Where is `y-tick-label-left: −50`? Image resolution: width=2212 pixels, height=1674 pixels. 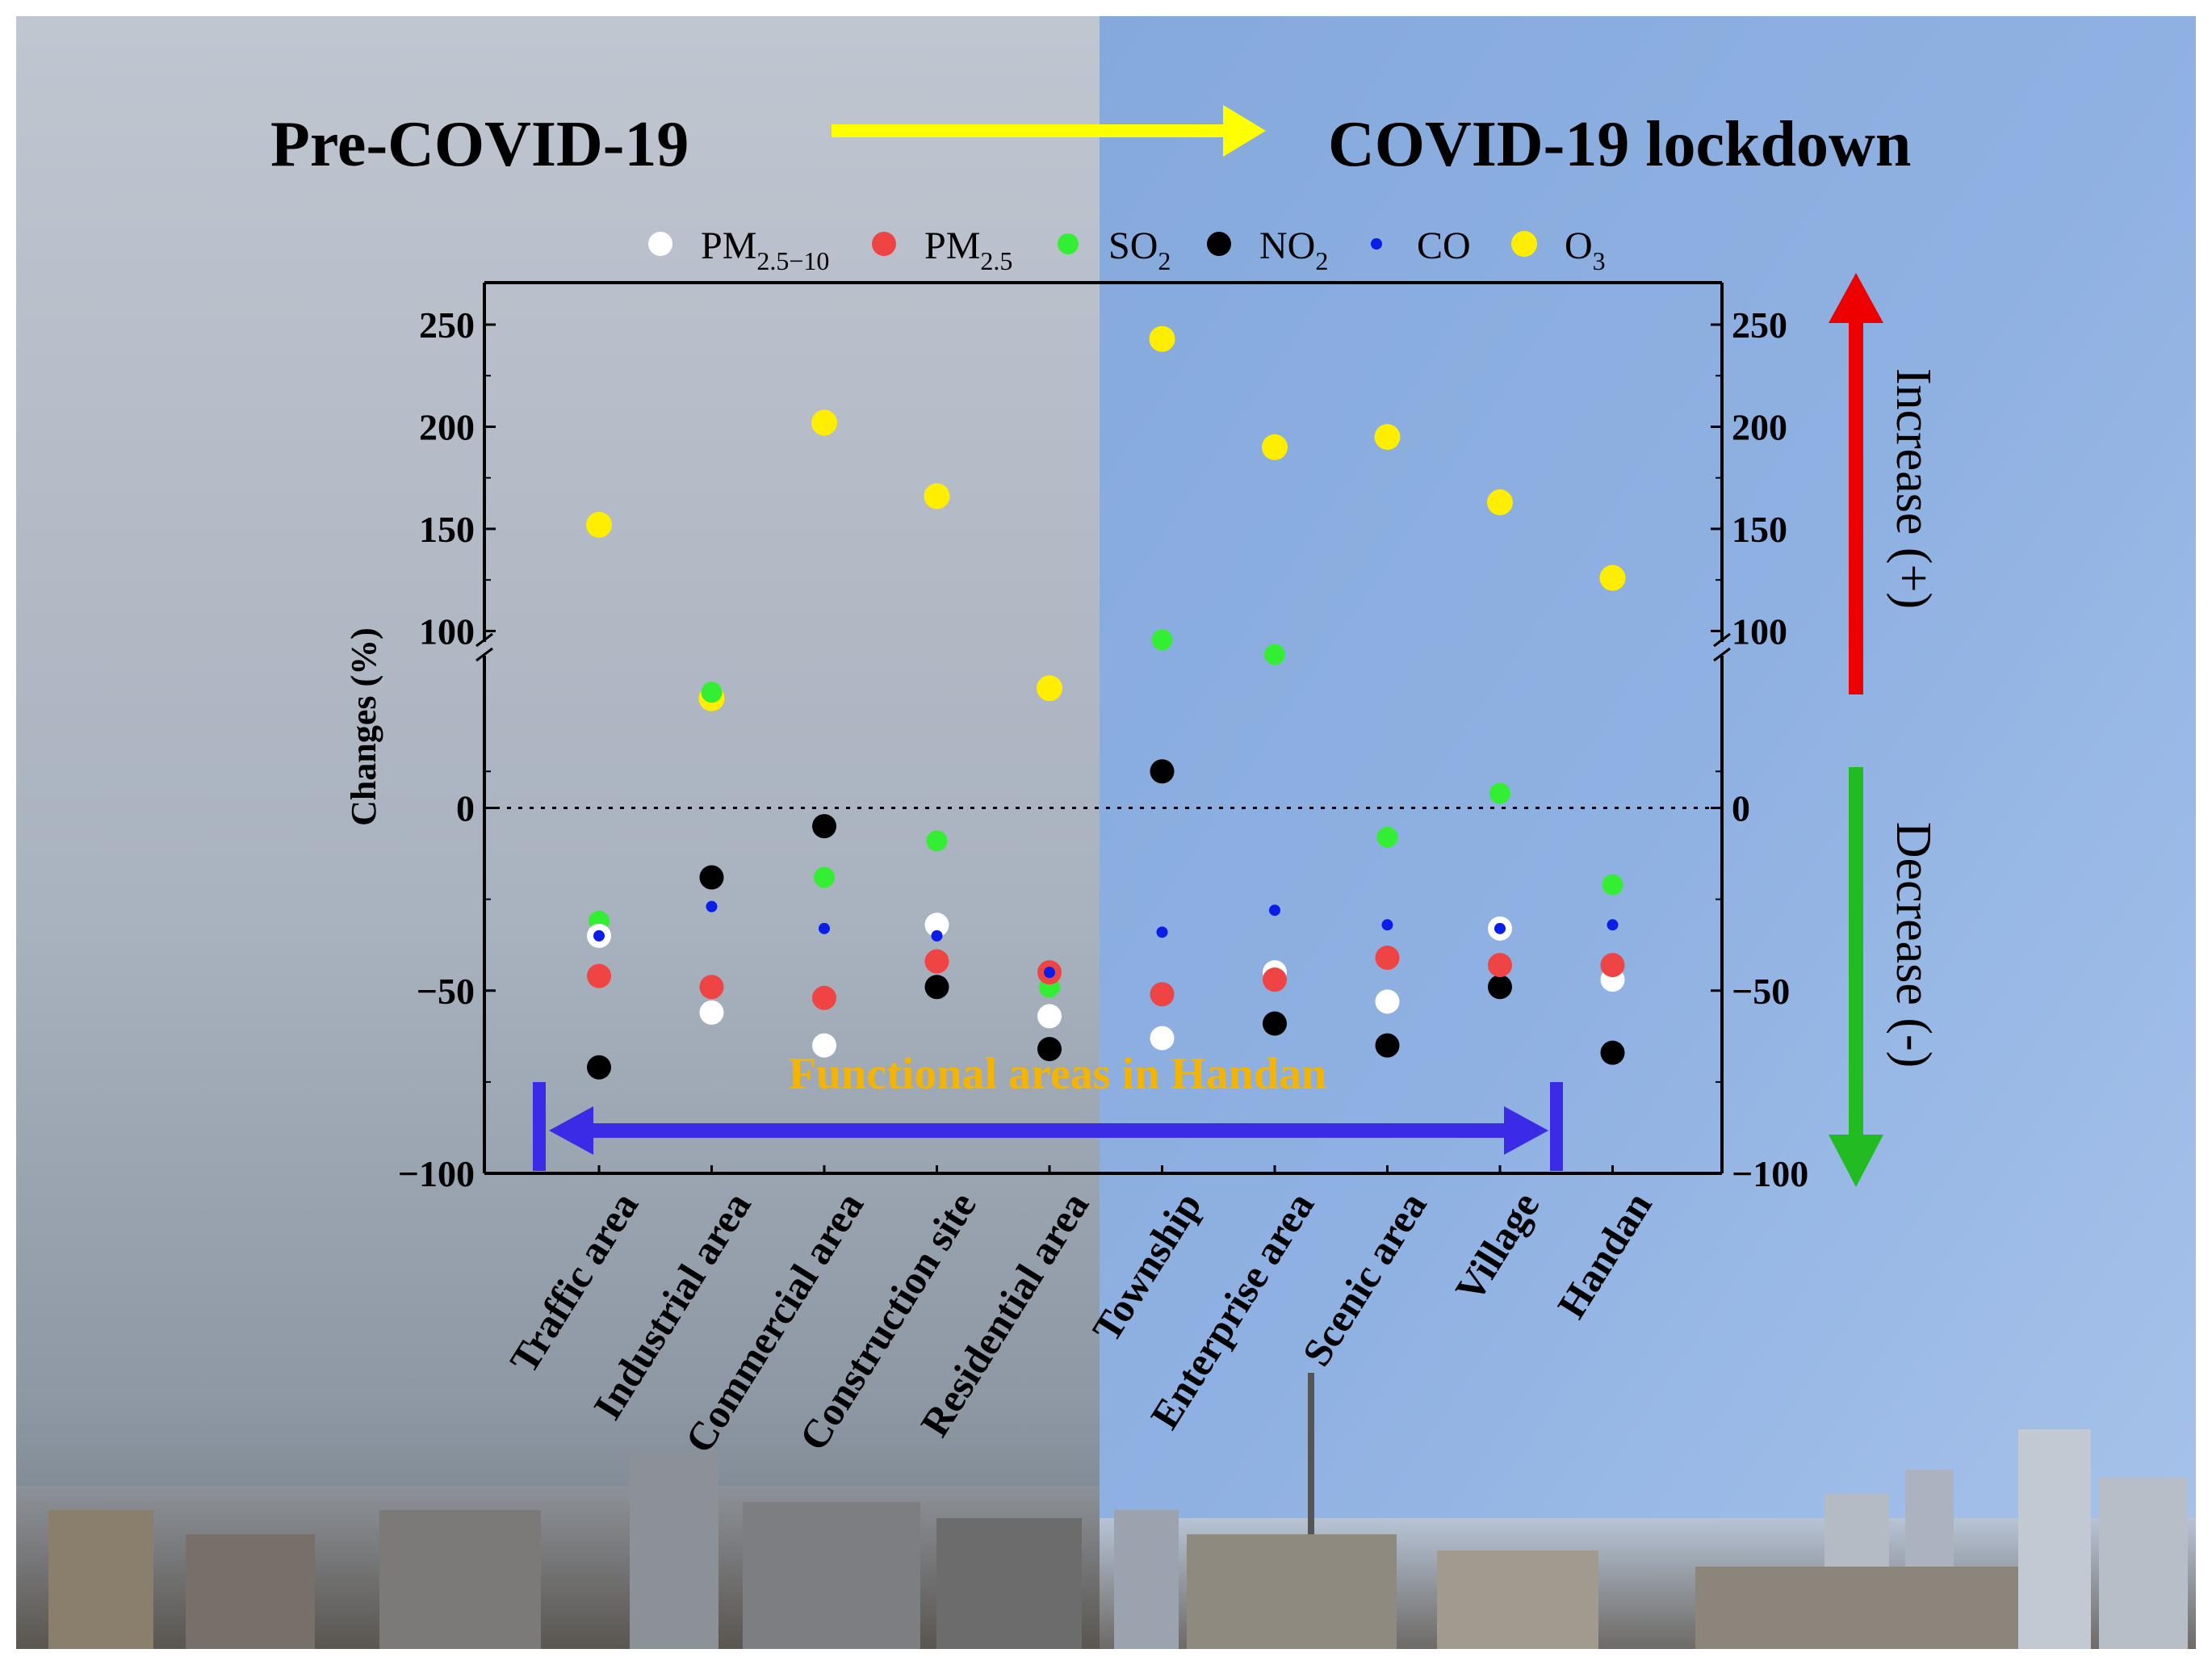 y-tick-label-left: −50 is located at coordinates (446, 992).